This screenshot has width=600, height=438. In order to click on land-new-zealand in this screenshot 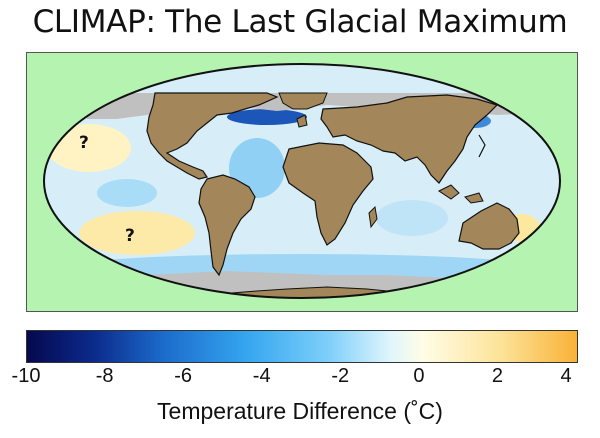, I will do `click(530, 253)`.